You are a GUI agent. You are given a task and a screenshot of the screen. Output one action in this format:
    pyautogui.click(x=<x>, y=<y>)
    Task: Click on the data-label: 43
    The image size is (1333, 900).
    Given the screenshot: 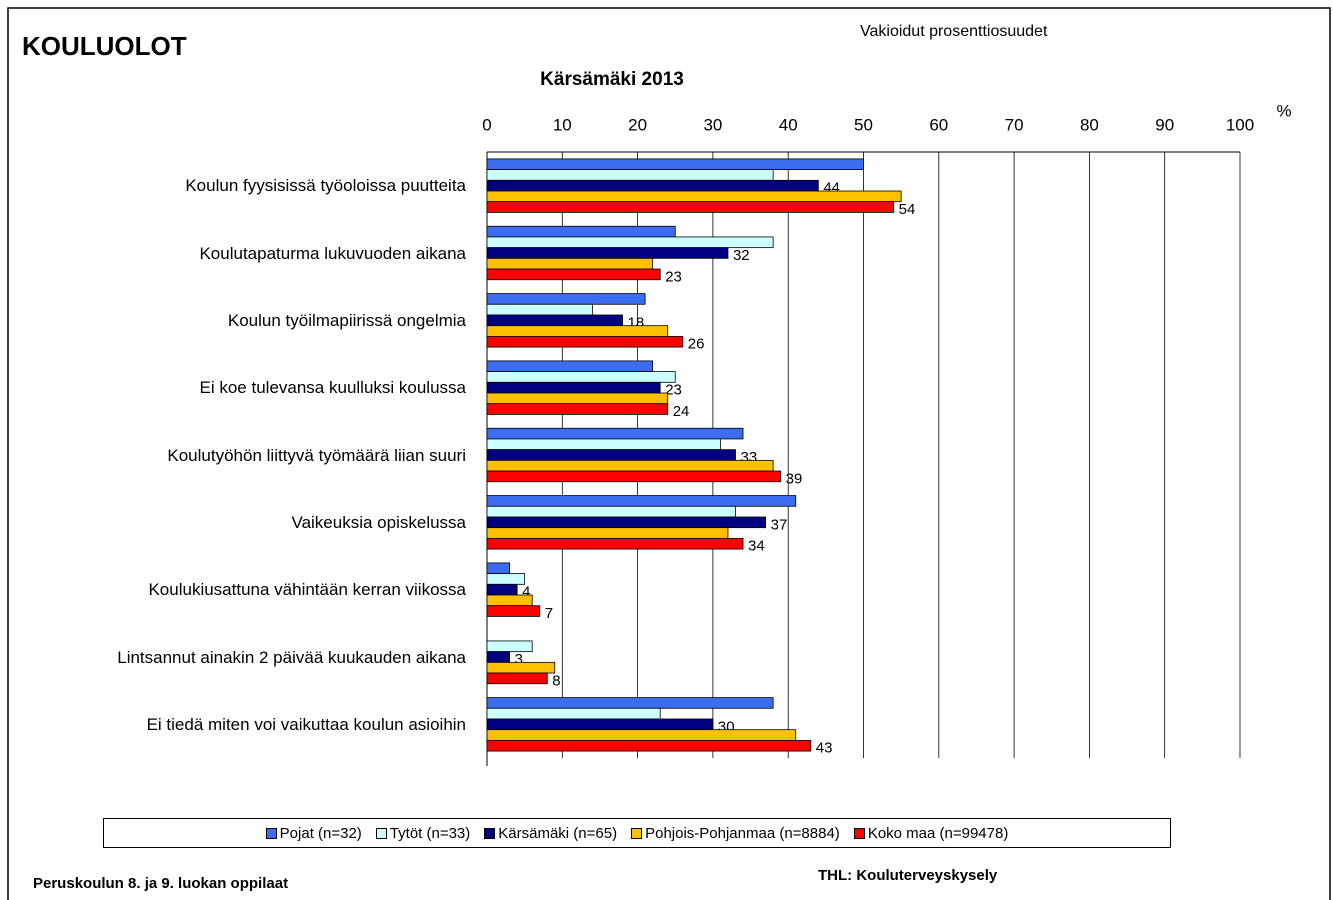 What is the action you would take?
    pyautogui.click(x=824, y=748)
    